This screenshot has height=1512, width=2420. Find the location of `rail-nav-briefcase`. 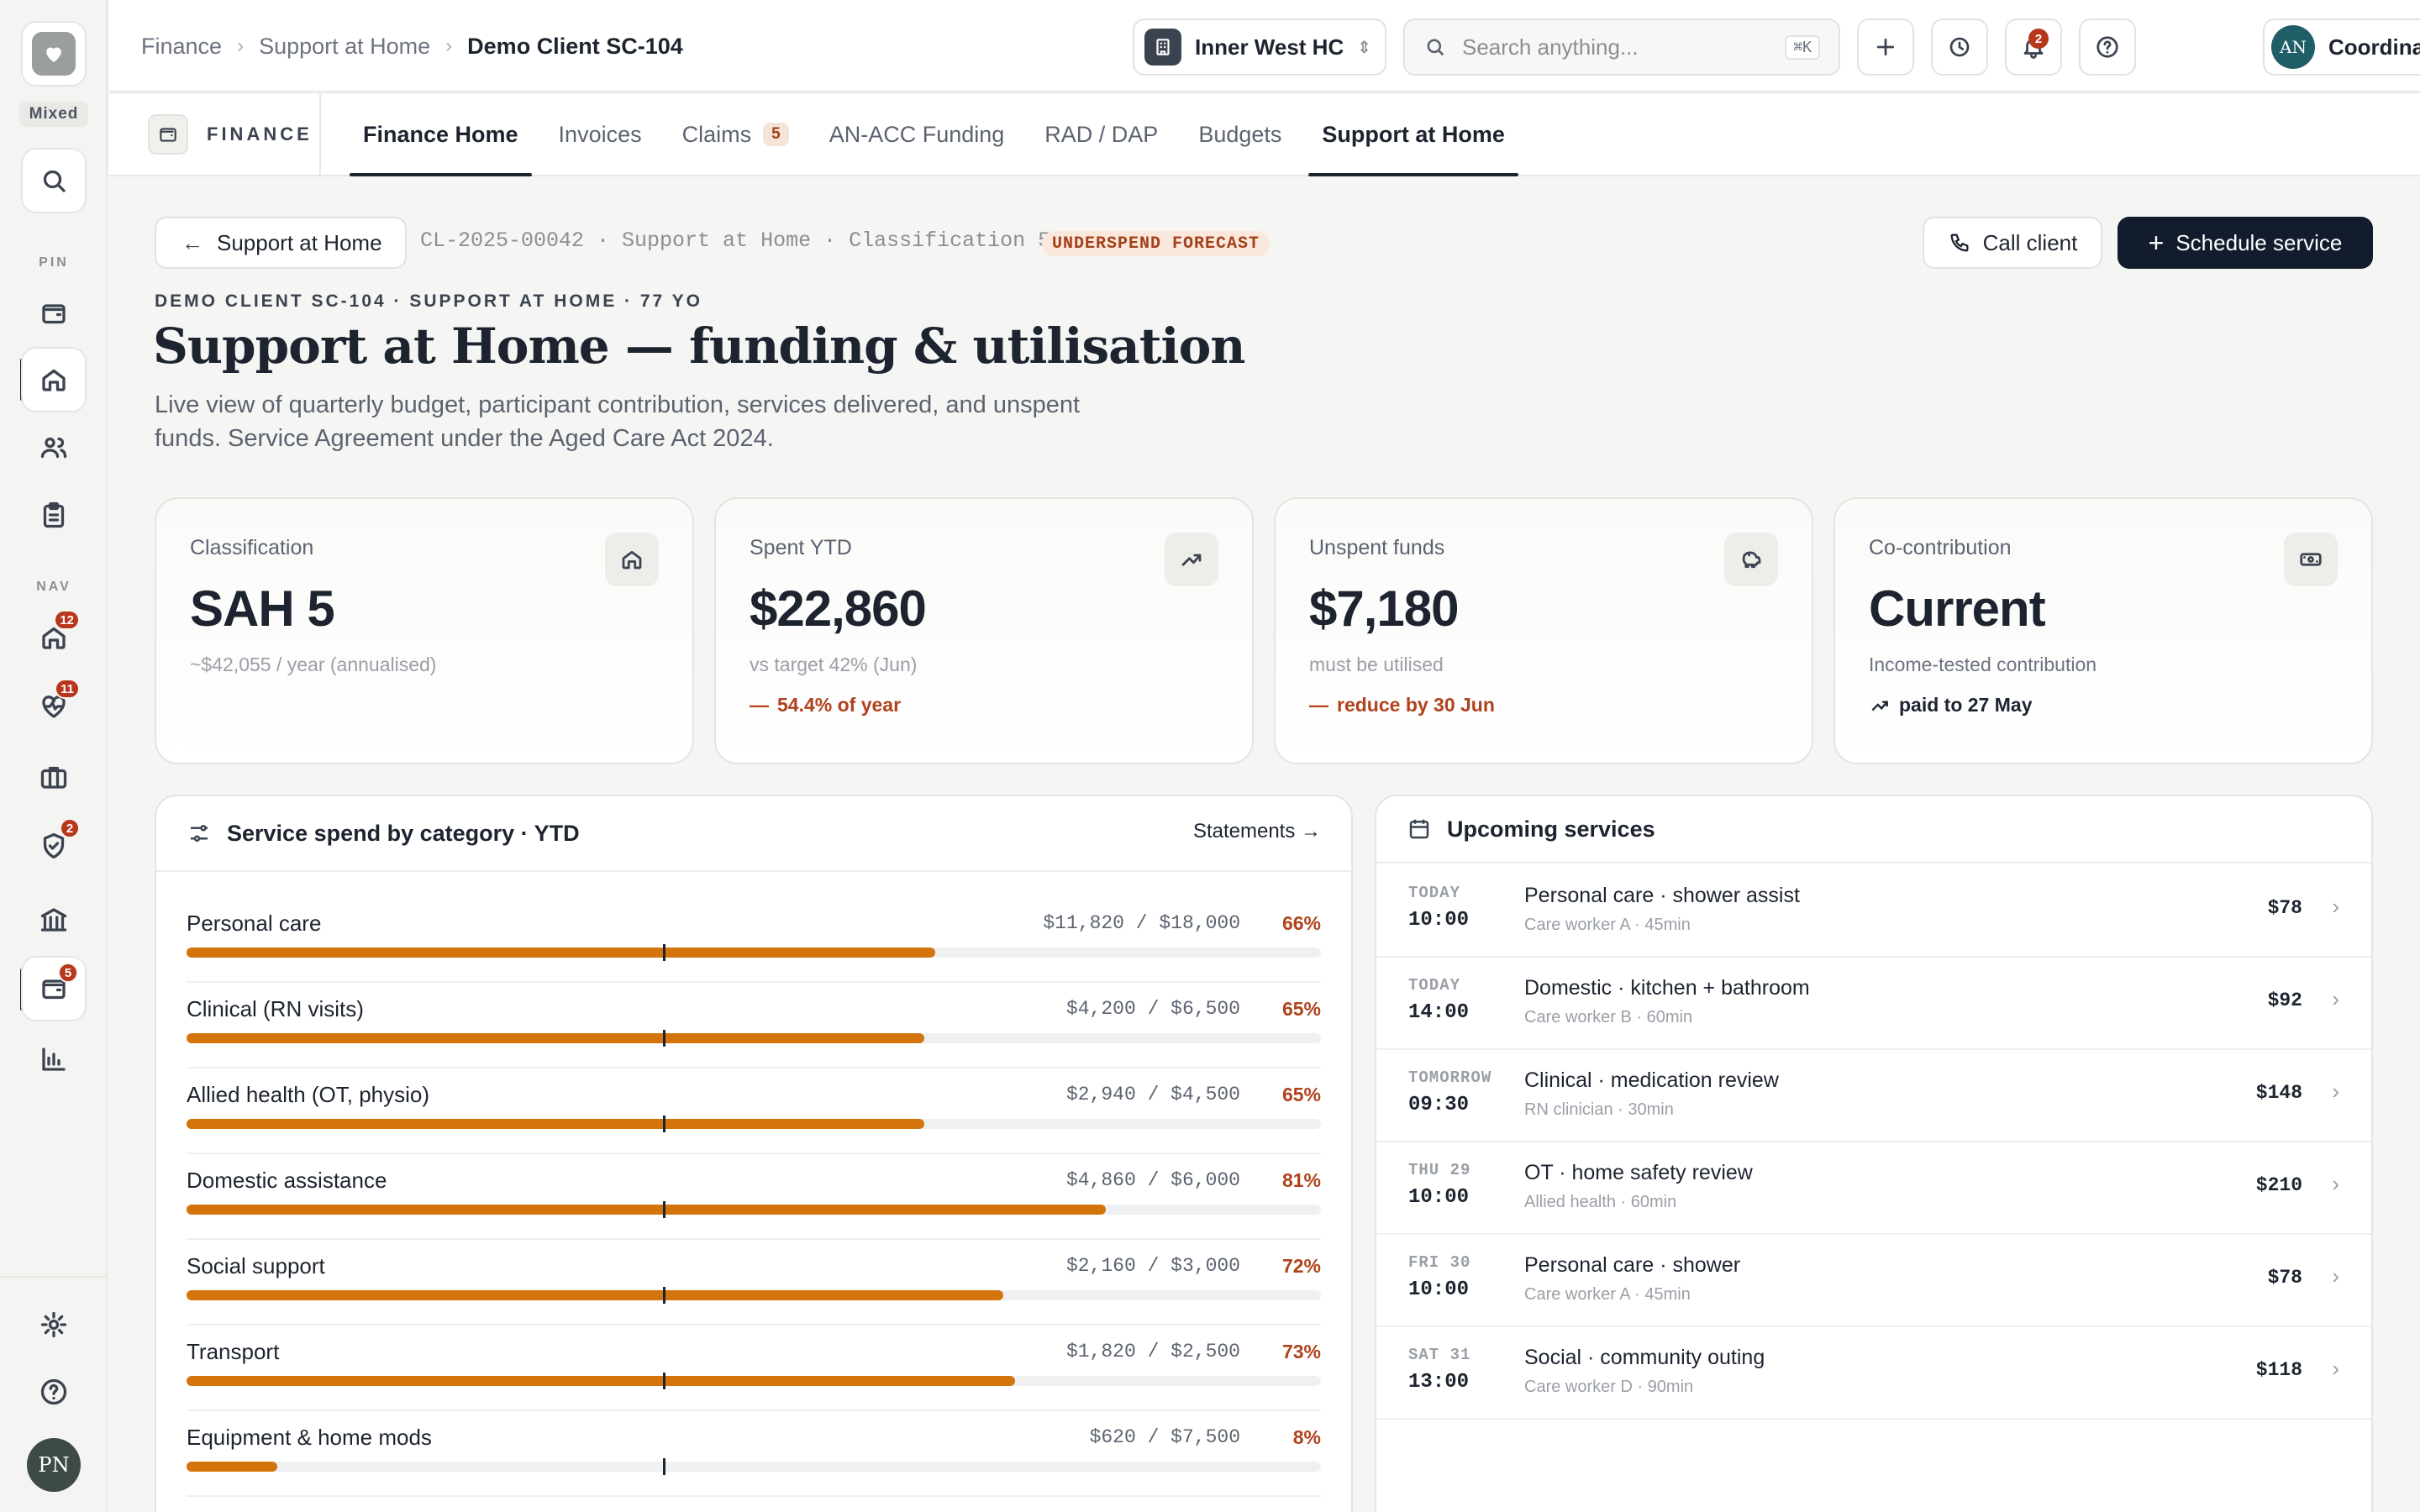

rail-nav-briefcase is located at coordinates (54, 777).